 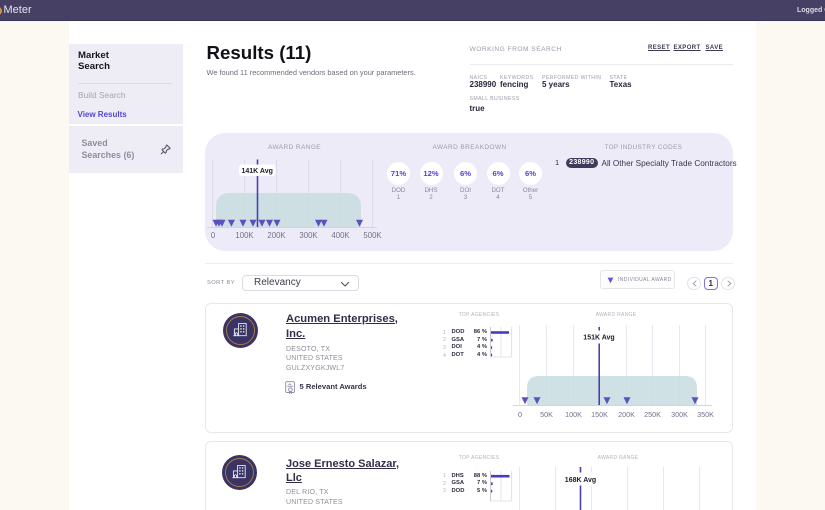 What do you see at coordinates (705, 414) in the screenshot?
I see `svg-text: 350K` at bounding box center [705, 414].